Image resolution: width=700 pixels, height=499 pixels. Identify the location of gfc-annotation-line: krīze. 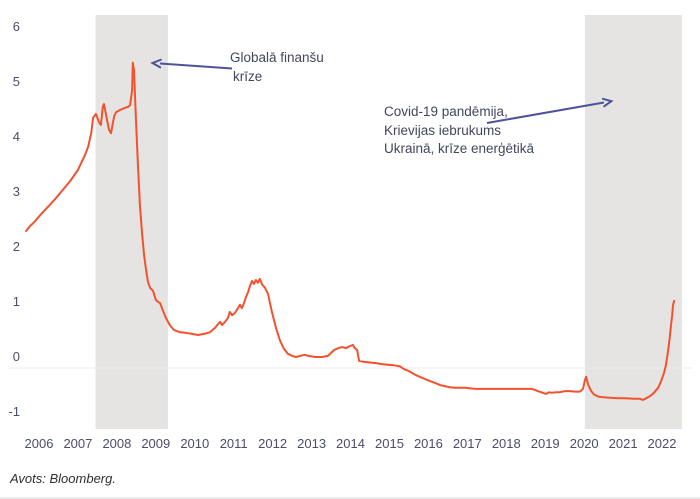
(248, 76).